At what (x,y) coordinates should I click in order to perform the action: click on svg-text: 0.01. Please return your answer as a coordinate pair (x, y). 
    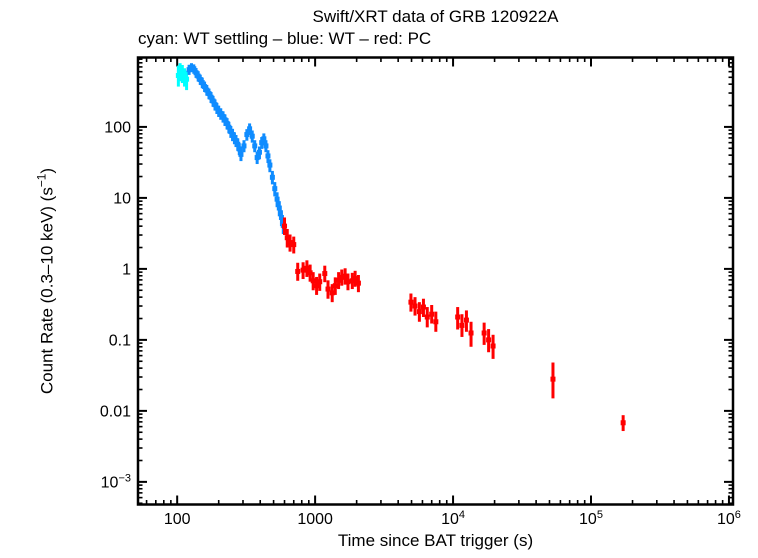
    Looking at the image, I should click on (115, 411).